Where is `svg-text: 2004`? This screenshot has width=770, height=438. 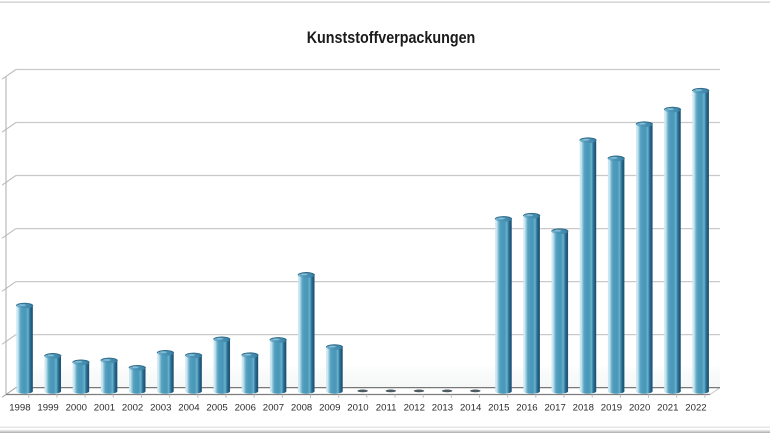 svg-text: 2004 is located at coordinates (189, 408).